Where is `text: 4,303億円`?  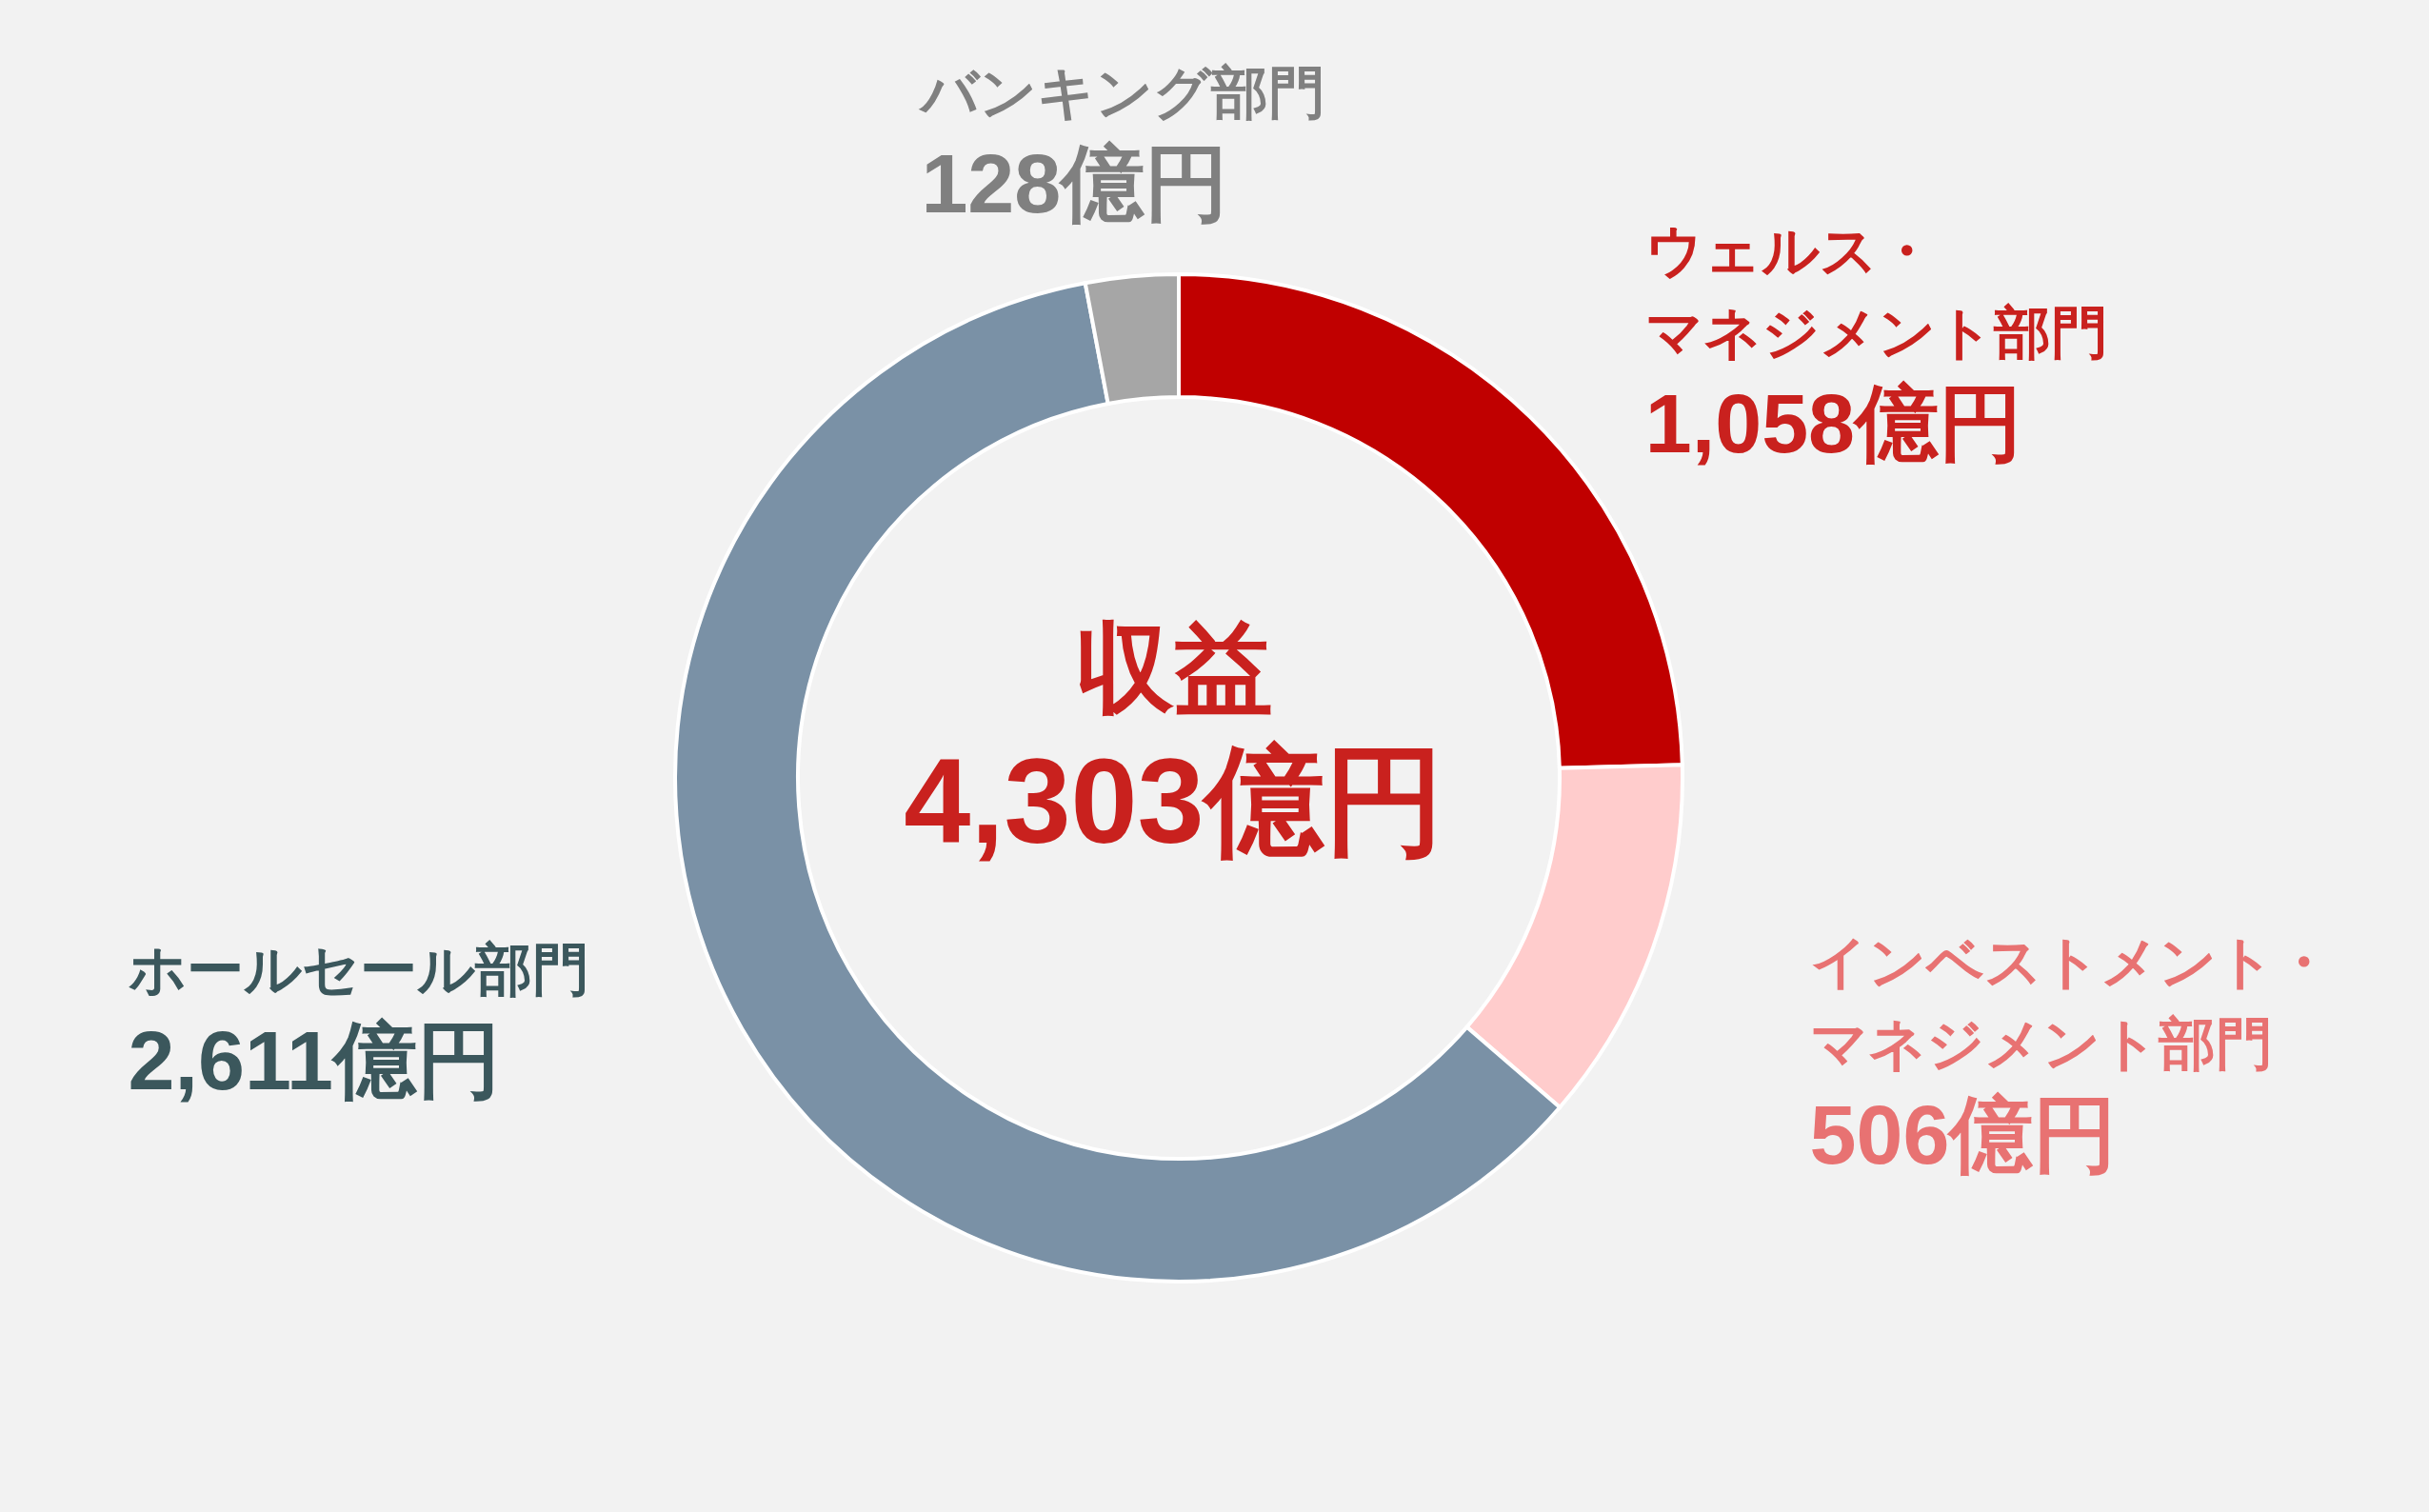
text: 4,303億円 is located at coordinates (1174, 801).